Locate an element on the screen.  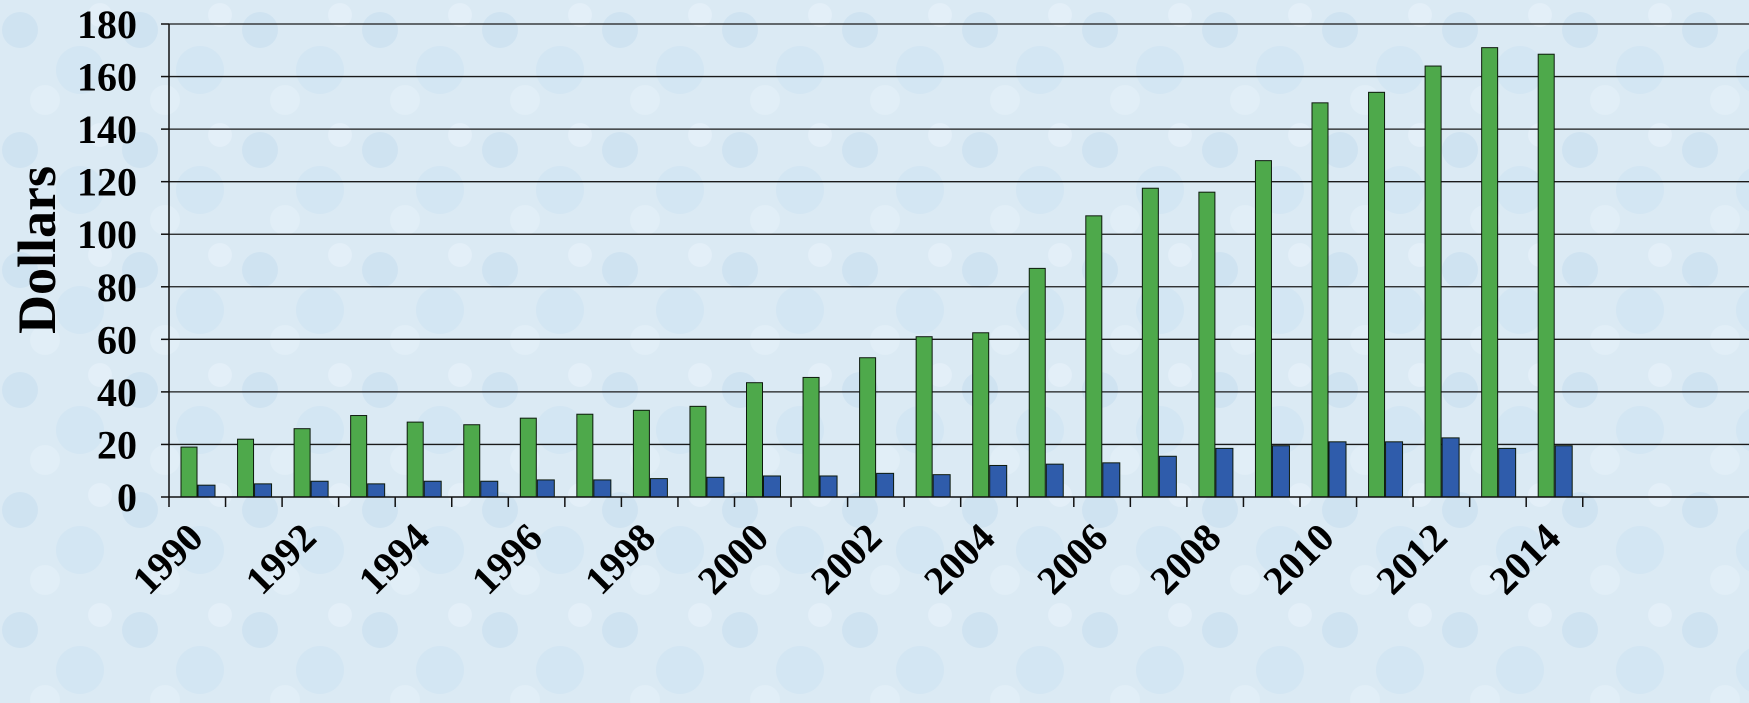
bar-series-2-1994 is located at coordinates (432, 489).